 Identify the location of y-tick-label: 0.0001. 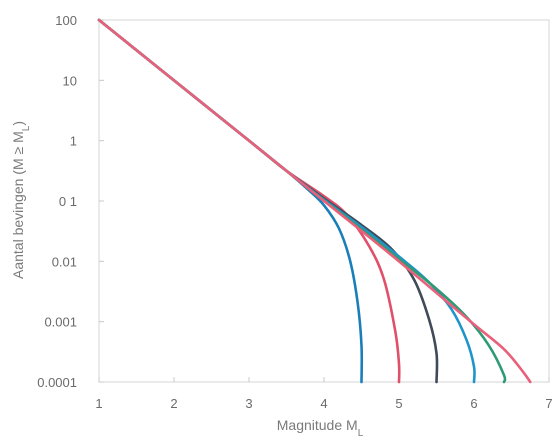
(57, 382).